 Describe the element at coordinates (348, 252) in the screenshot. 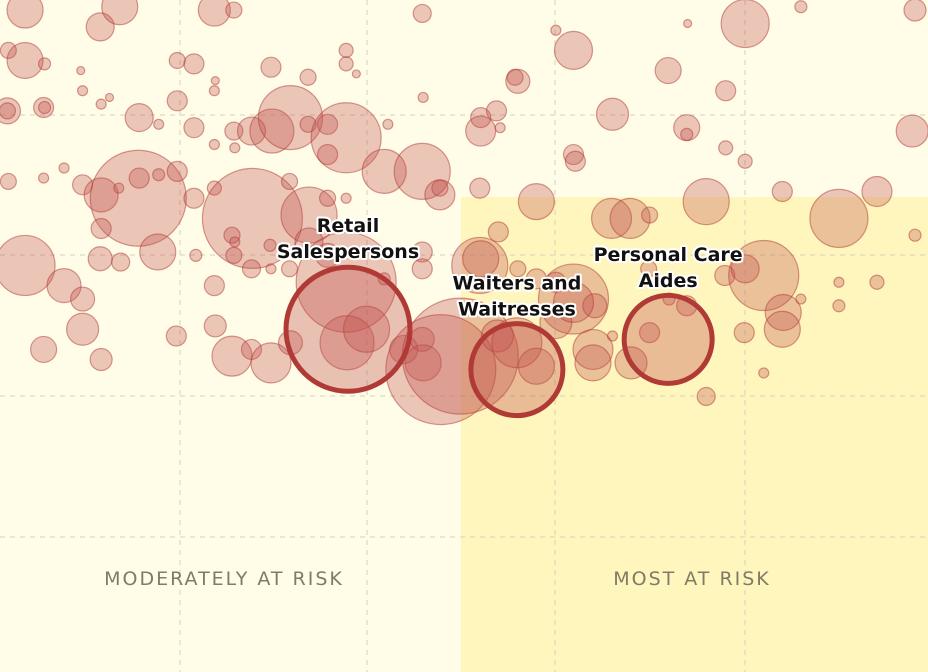

I see `highlight-label-line: Salespersons` at that location.